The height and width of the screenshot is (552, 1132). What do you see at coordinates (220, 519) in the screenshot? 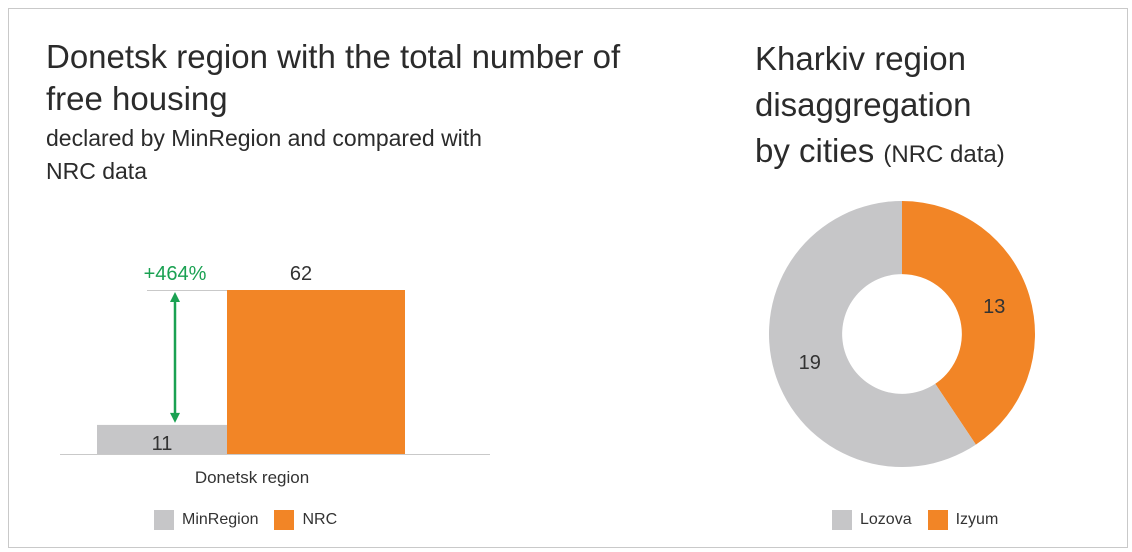
I see `legend-label-minregion: MinRegion` at bounding box center [220, 519].